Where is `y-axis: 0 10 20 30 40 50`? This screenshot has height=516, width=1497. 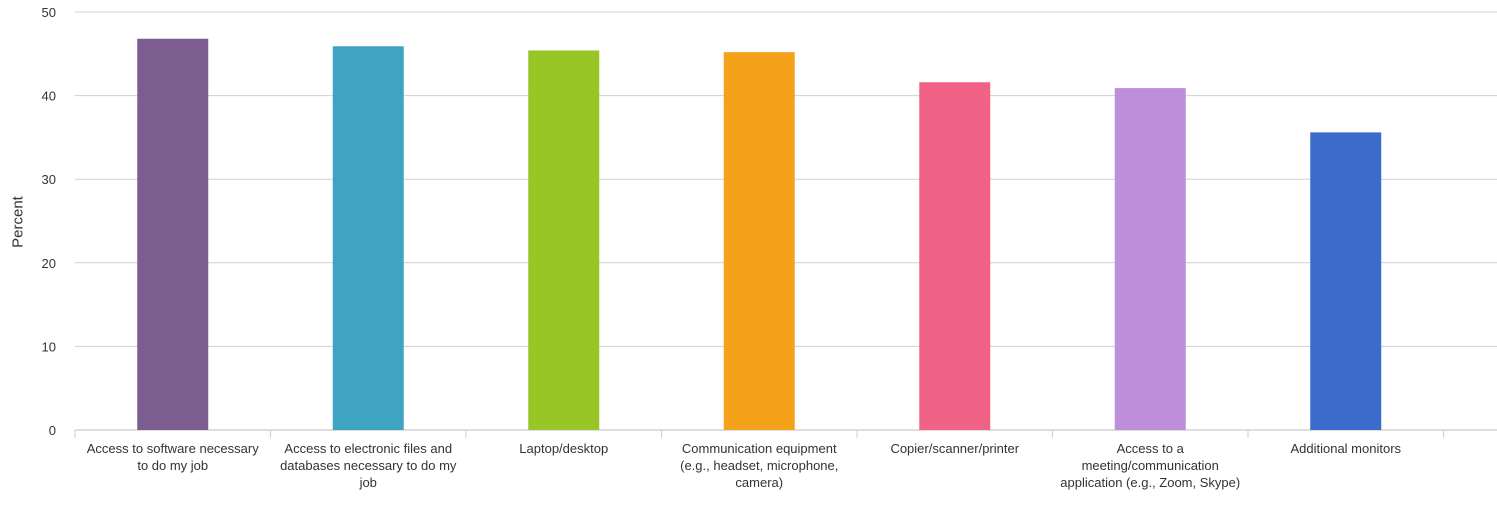 y-axis: 0 10 20 30 40 50 is located at coordinates (49, 221).